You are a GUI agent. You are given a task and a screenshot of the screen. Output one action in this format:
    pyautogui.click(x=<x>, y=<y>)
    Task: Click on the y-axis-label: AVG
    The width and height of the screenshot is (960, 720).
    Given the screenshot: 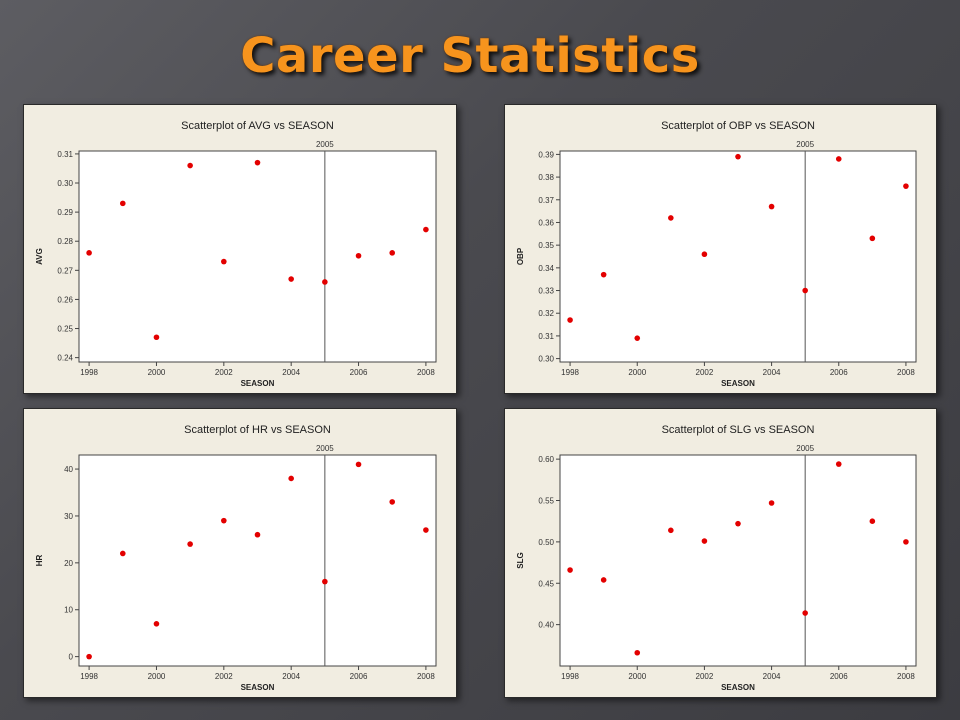 What is the action you would take?
    pyautogui.click(x=39, y=256)
    